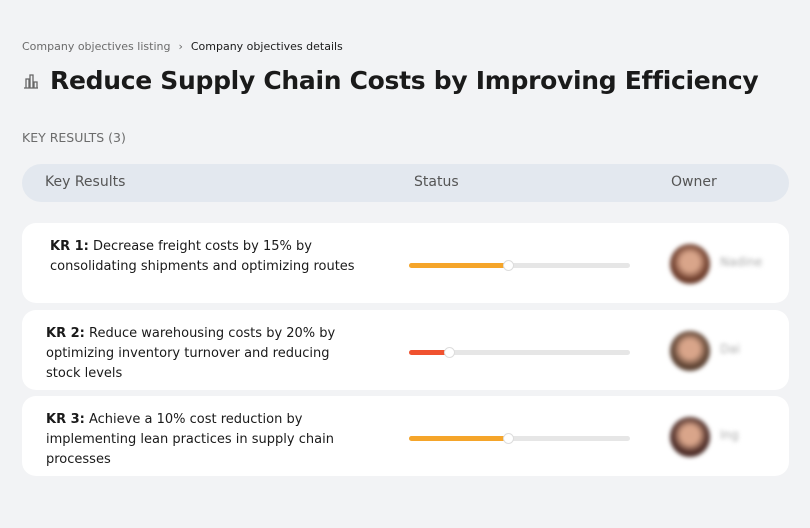  I want to click on column-owner: Owner, so click(694, 182).